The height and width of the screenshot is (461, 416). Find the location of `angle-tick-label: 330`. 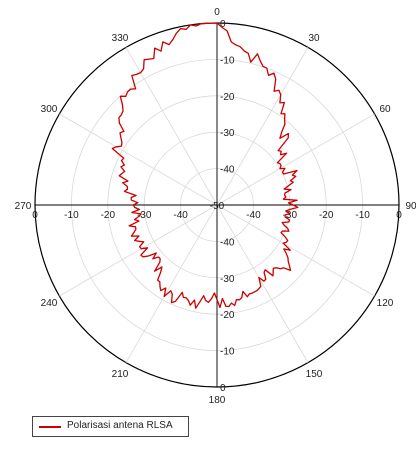

angle-tick-label: 330 is located at coordinates (120, 38).